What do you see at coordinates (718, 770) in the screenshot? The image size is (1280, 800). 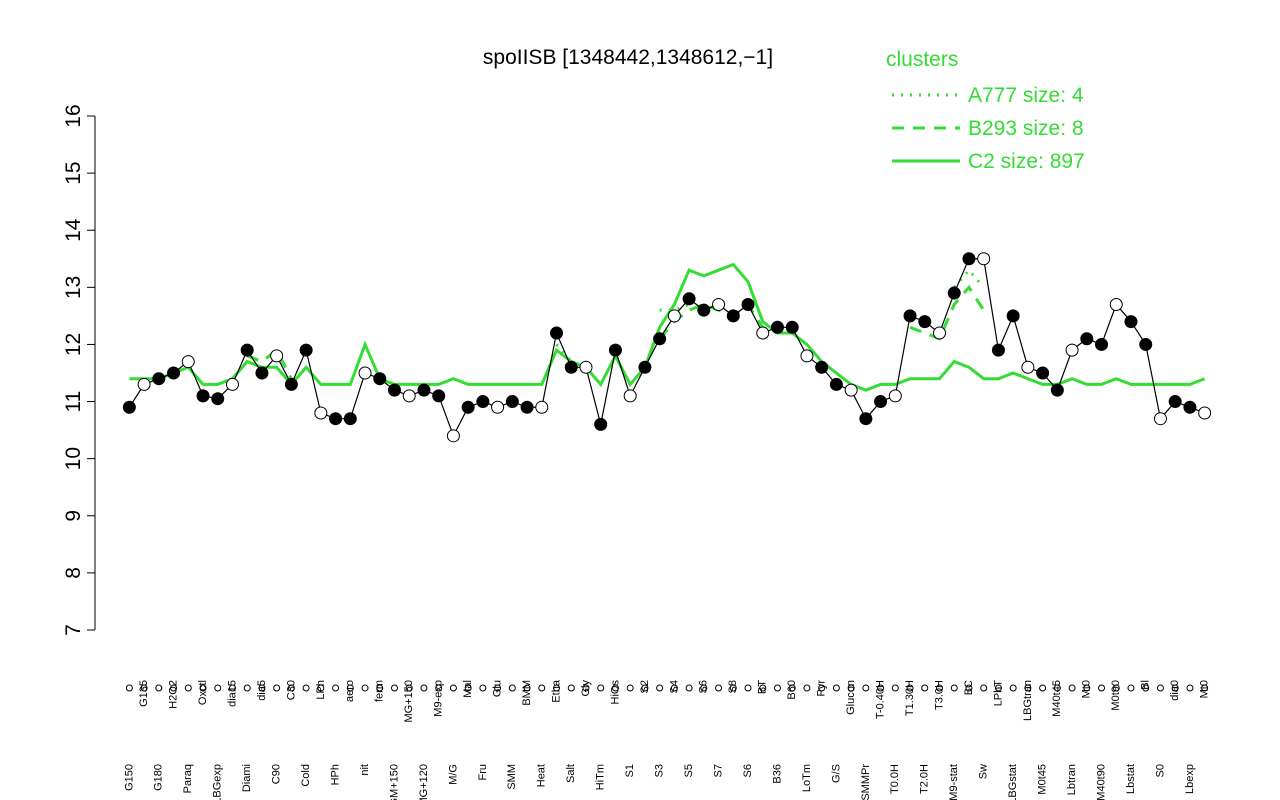 I see `x-tick-label: S7` at bounding box center [718, 770].